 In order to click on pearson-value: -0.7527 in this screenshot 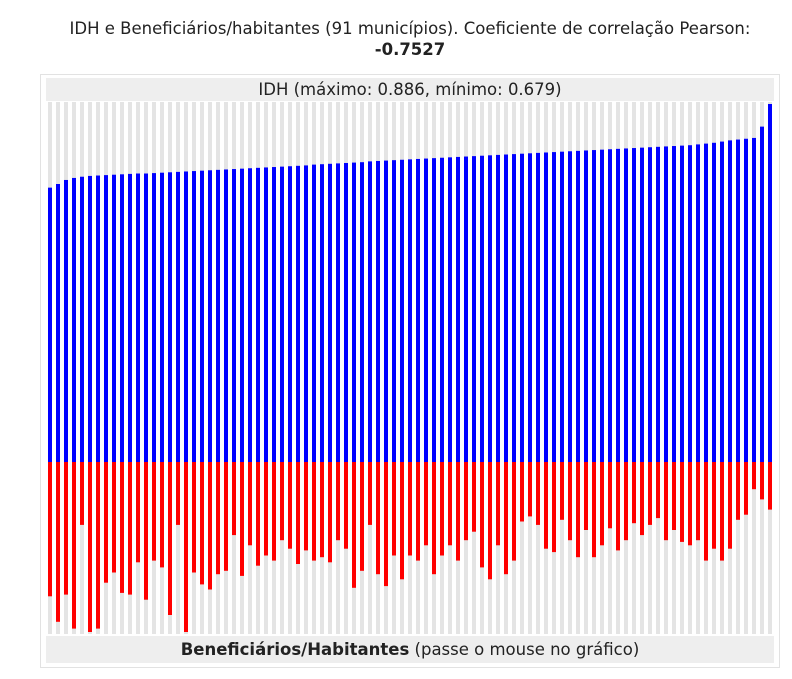, I will do `click(410, 49)`.